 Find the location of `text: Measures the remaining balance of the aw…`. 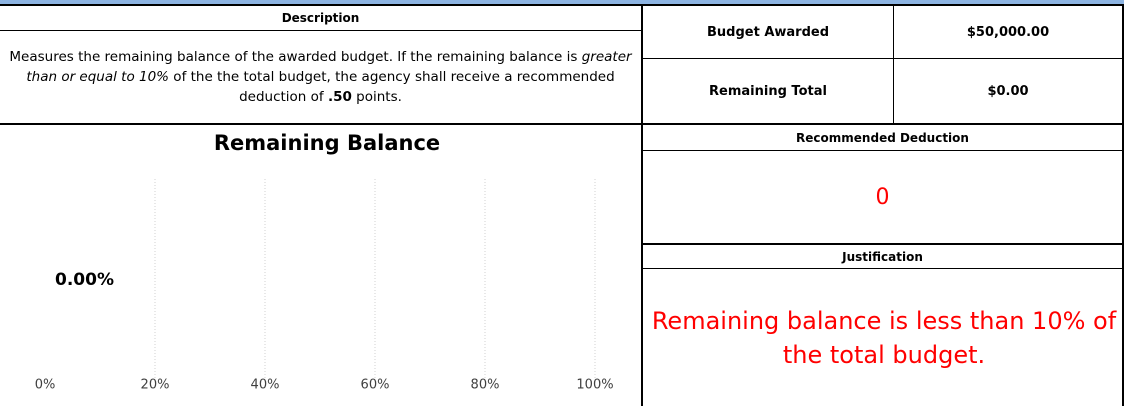

text: Measures the remaining balance of the aw… is located at coordinates (295, 57).